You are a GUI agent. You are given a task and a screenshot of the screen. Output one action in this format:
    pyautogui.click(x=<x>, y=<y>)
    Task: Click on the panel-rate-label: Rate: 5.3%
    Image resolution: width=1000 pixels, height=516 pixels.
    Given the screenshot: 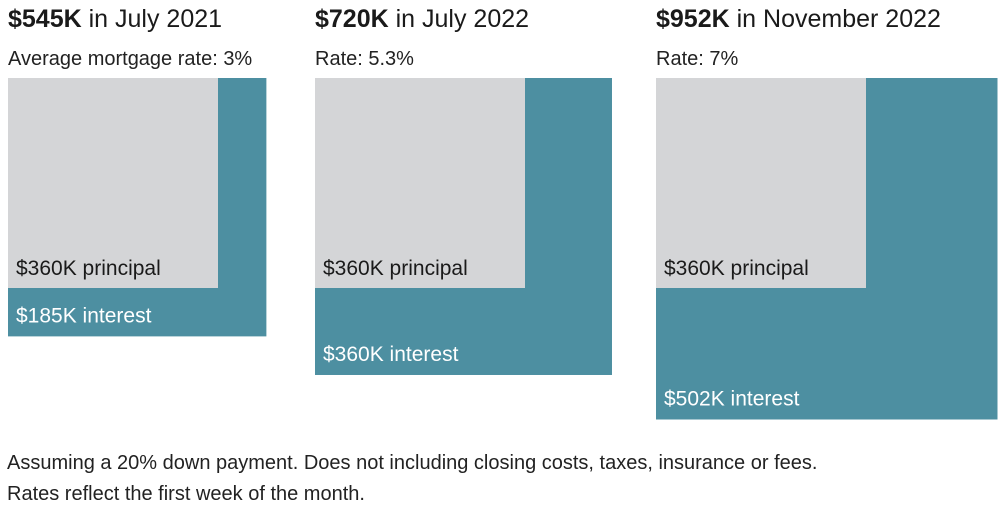 What is the action you would take?
    pyautogui.click(x=364, y=59)
    